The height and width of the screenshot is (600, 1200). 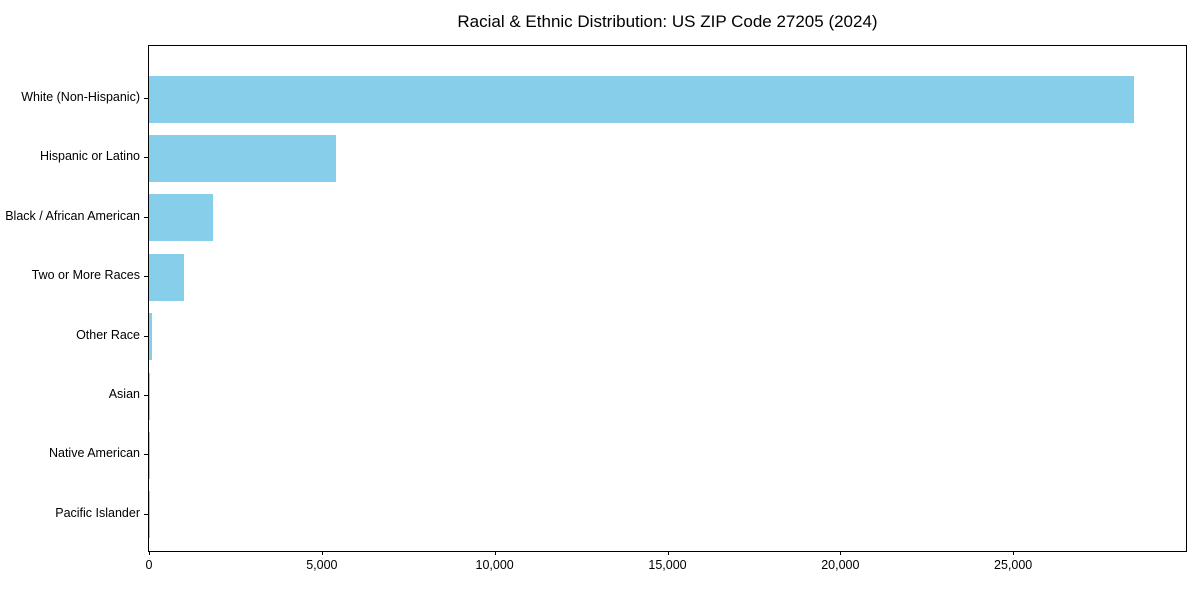 I want to click on y-tick-label: Hispanic or Latino, so click(x=89, y=156).